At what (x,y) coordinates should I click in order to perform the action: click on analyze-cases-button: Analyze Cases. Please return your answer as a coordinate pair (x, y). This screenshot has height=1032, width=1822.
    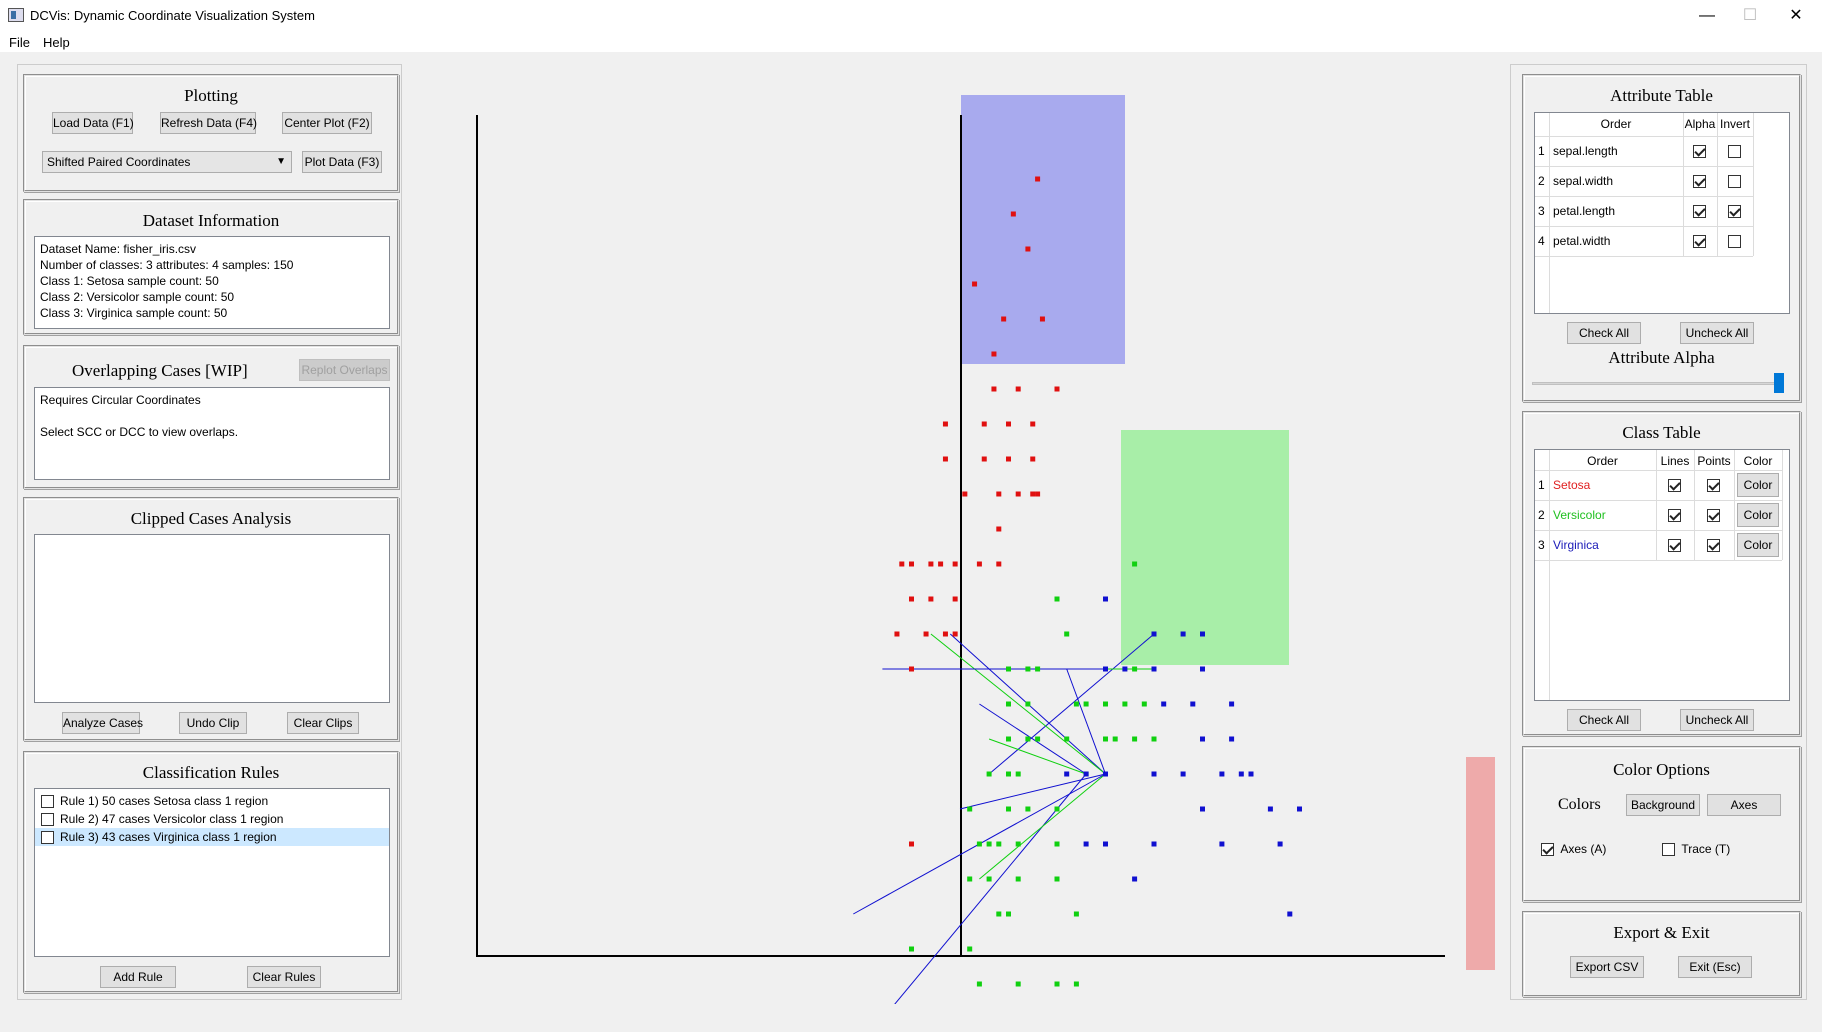
    Looking at the image, I should click on (102, 723).